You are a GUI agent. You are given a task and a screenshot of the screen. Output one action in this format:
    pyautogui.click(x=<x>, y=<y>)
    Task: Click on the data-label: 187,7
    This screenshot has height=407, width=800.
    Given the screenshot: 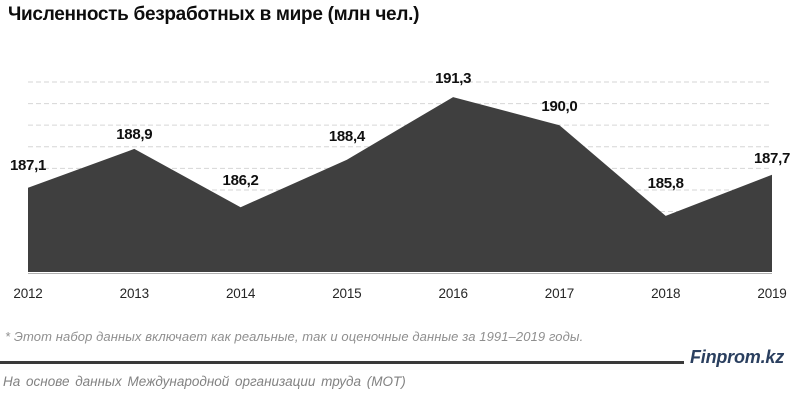 What is the action you would take?
    pyautogui.click(x=772, y=158)
    